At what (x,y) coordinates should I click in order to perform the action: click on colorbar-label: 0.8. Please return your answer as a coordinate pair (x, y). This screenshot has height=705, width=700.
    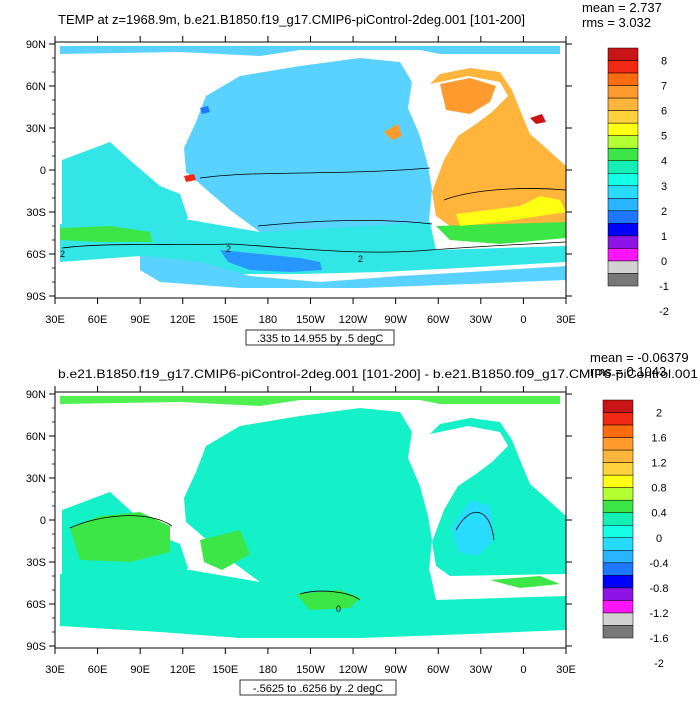
    Looking at the image, I should click on (658, 489).